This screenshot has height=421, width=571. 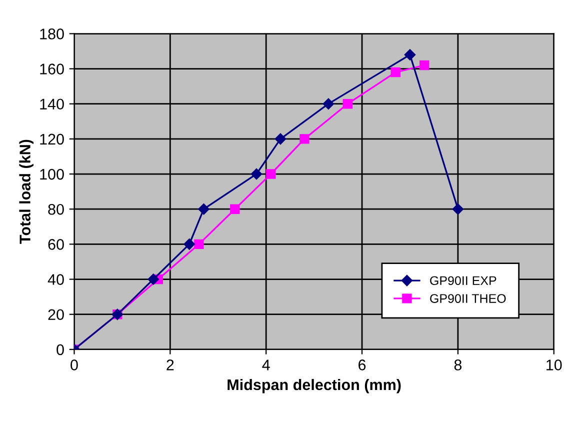 What do you see at coordinates (468, 298) in the screenshot?
I see `legend-label: GP90II THEO` at bounding box center [468, 298].